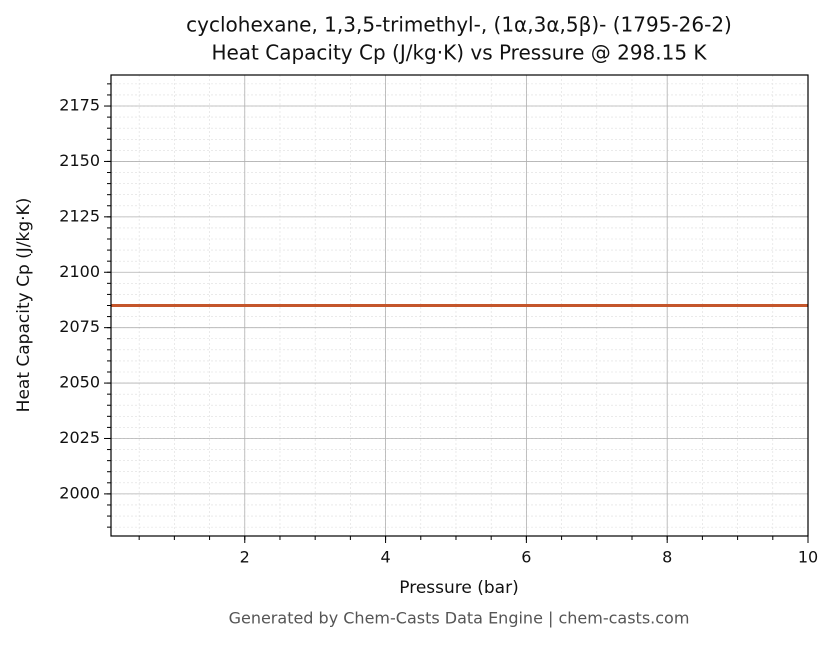  What do you see at coordinates (79, 271) in the screenshot?
I see `y-tick-label: 2100` at bounding box center [79, 271].